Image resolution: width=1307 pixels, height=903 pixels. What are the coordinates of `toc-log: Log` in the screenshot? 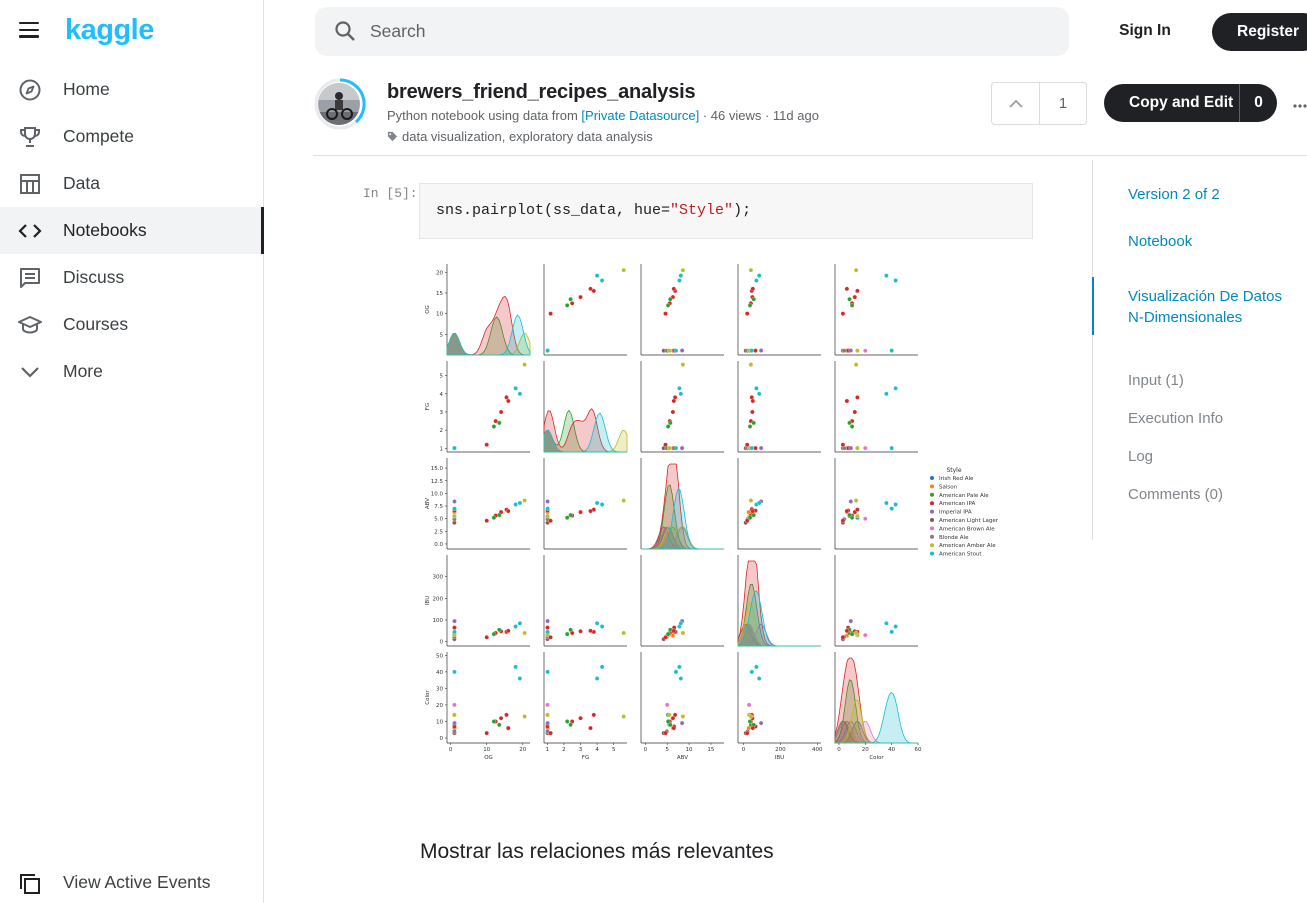 It's located at (1141, 456).